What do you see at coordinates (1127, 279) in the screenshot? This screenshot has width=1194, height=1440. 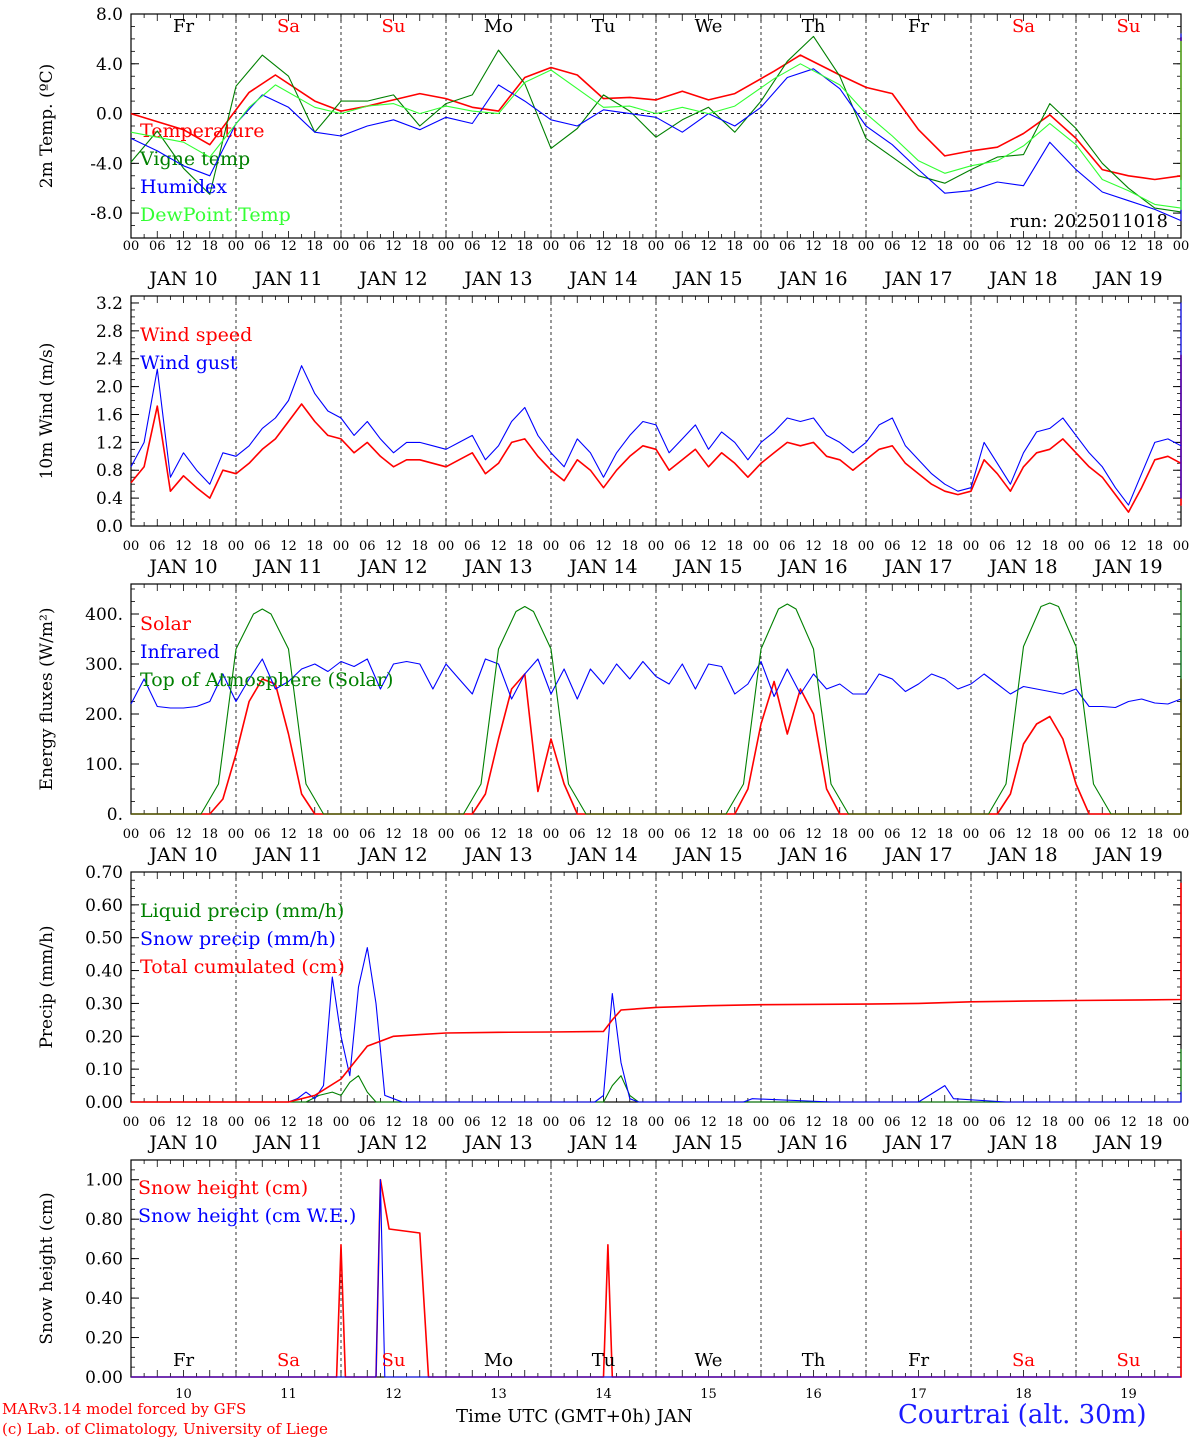 I see `date-label: JAN 19` at bounding box center [1127, 279].